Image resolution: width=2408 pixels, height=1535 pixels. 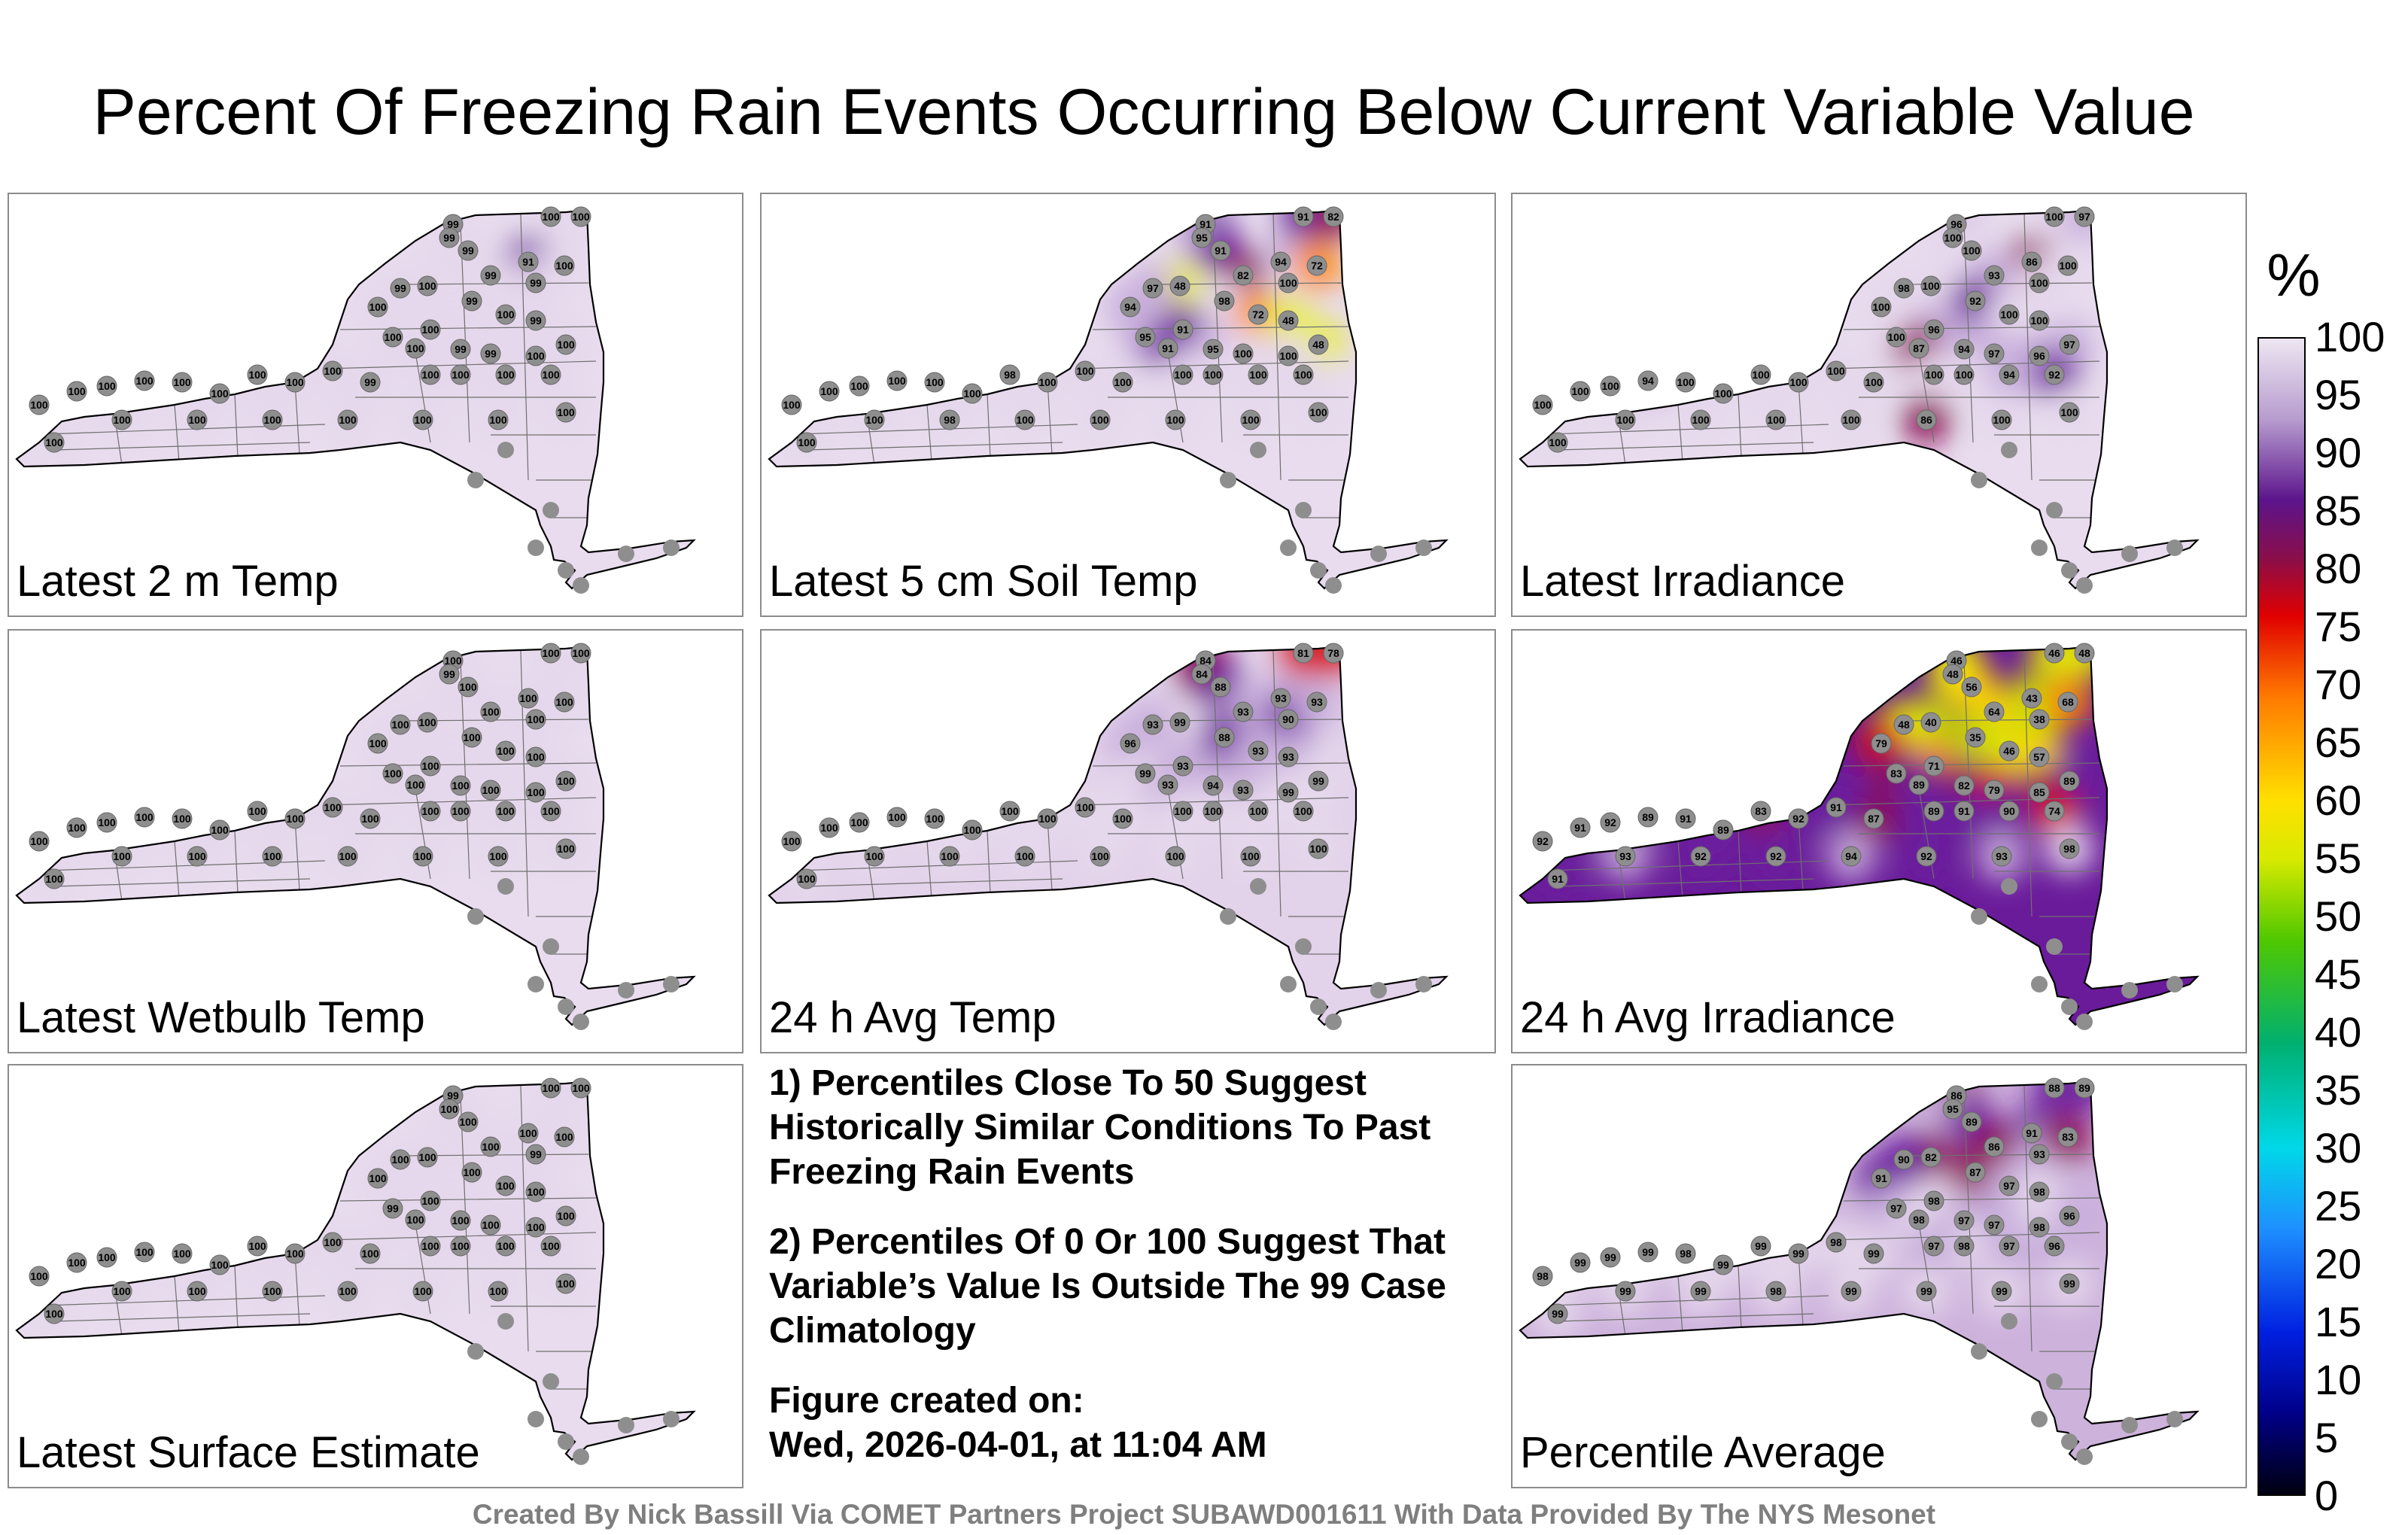 I want to click on colorbar-tick-label: 75, so click(x=2338, y=626).